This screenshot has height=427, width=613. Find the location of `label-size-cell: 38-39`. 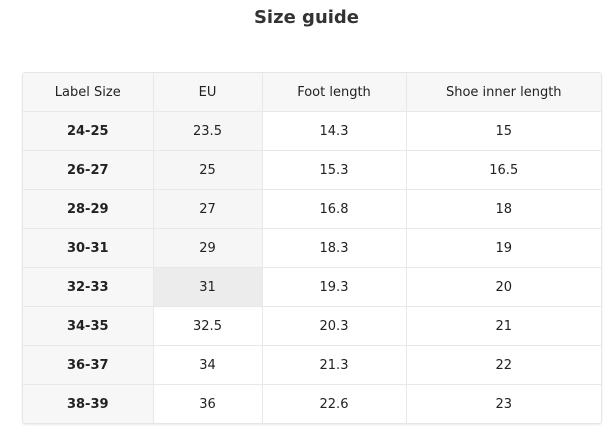

label-size-cell: 38-39 is located at coordinates (88, 403).